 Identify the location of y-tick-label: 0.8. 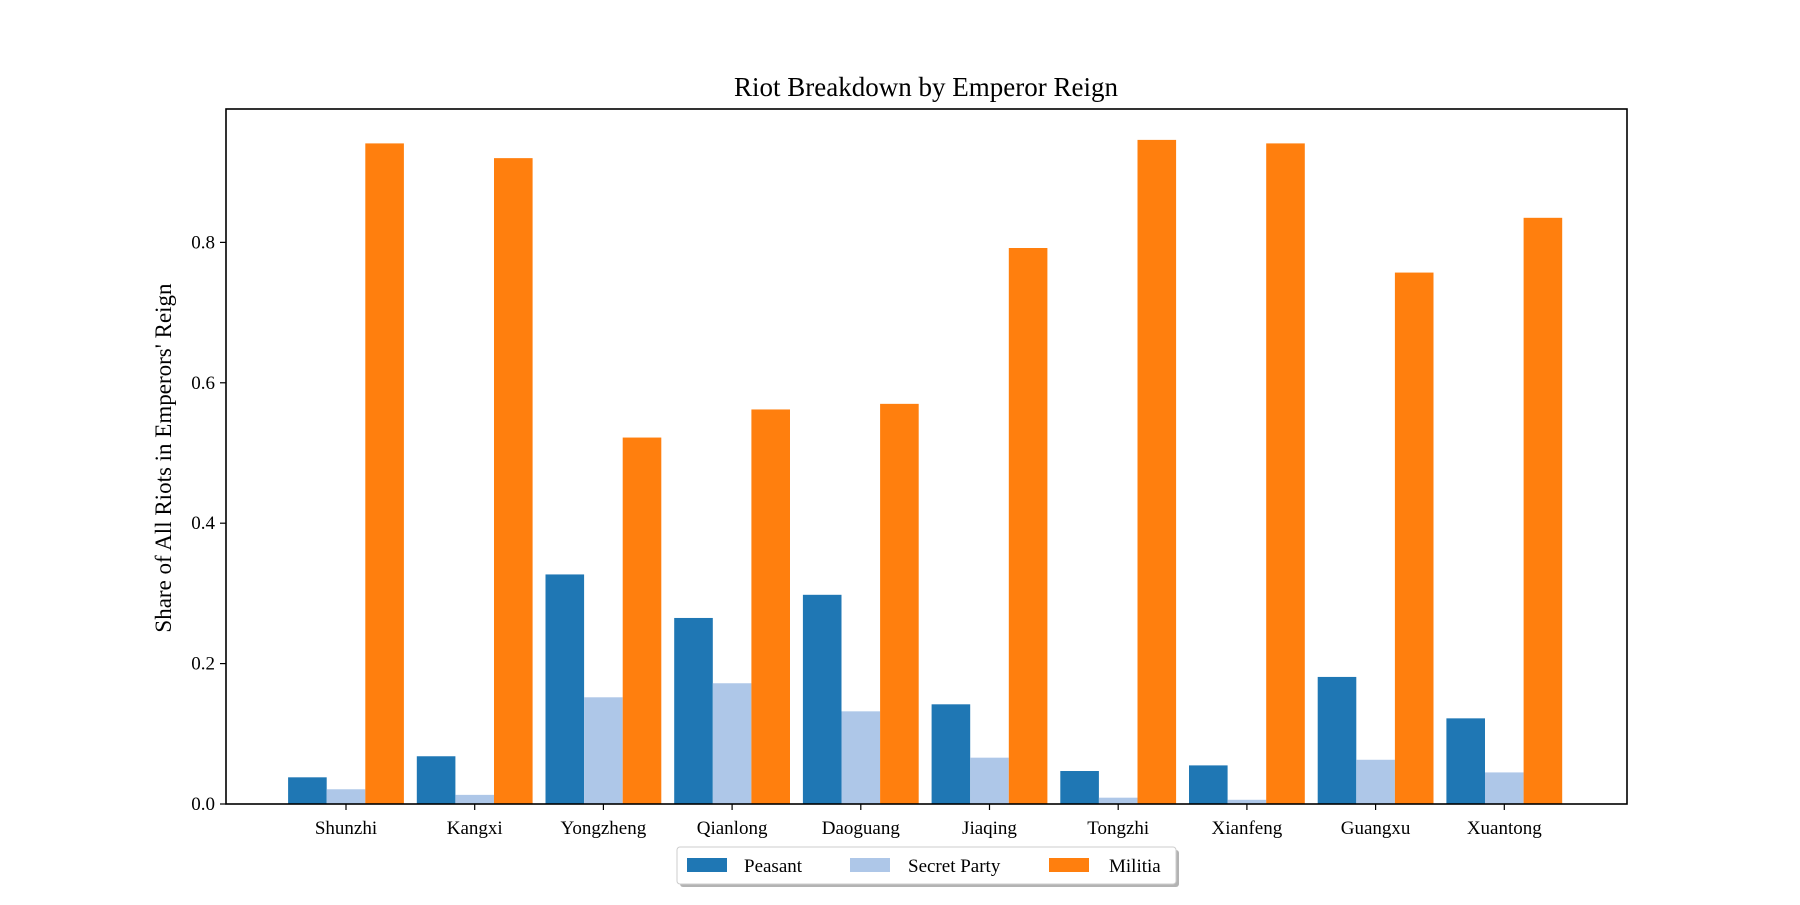
(203, 242).